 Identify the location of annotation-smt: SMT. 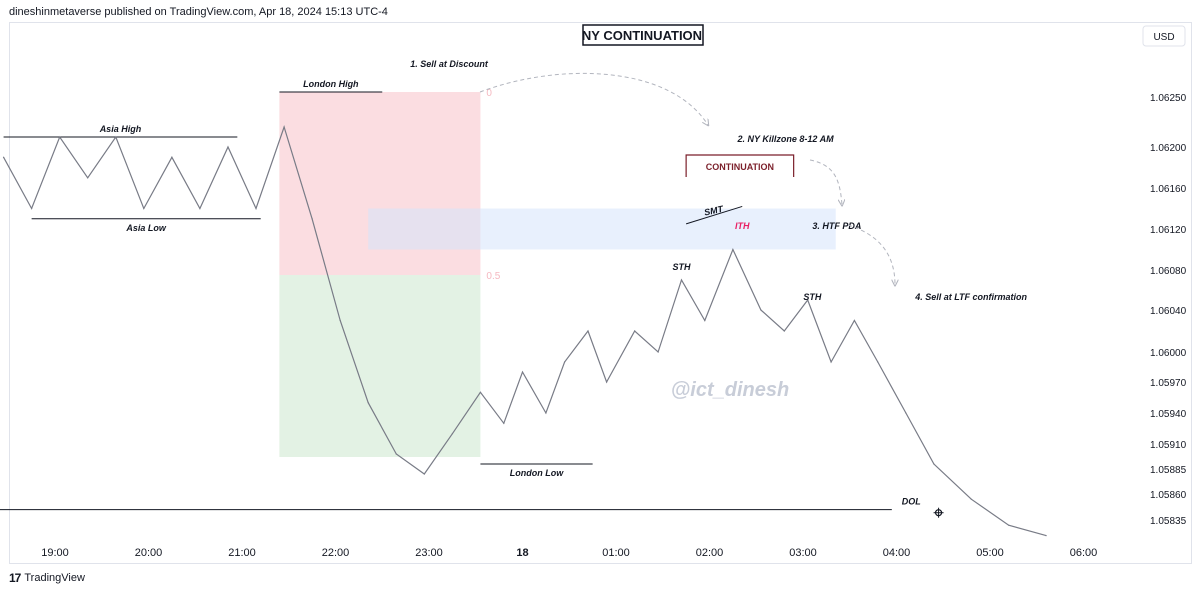
(714, 211).